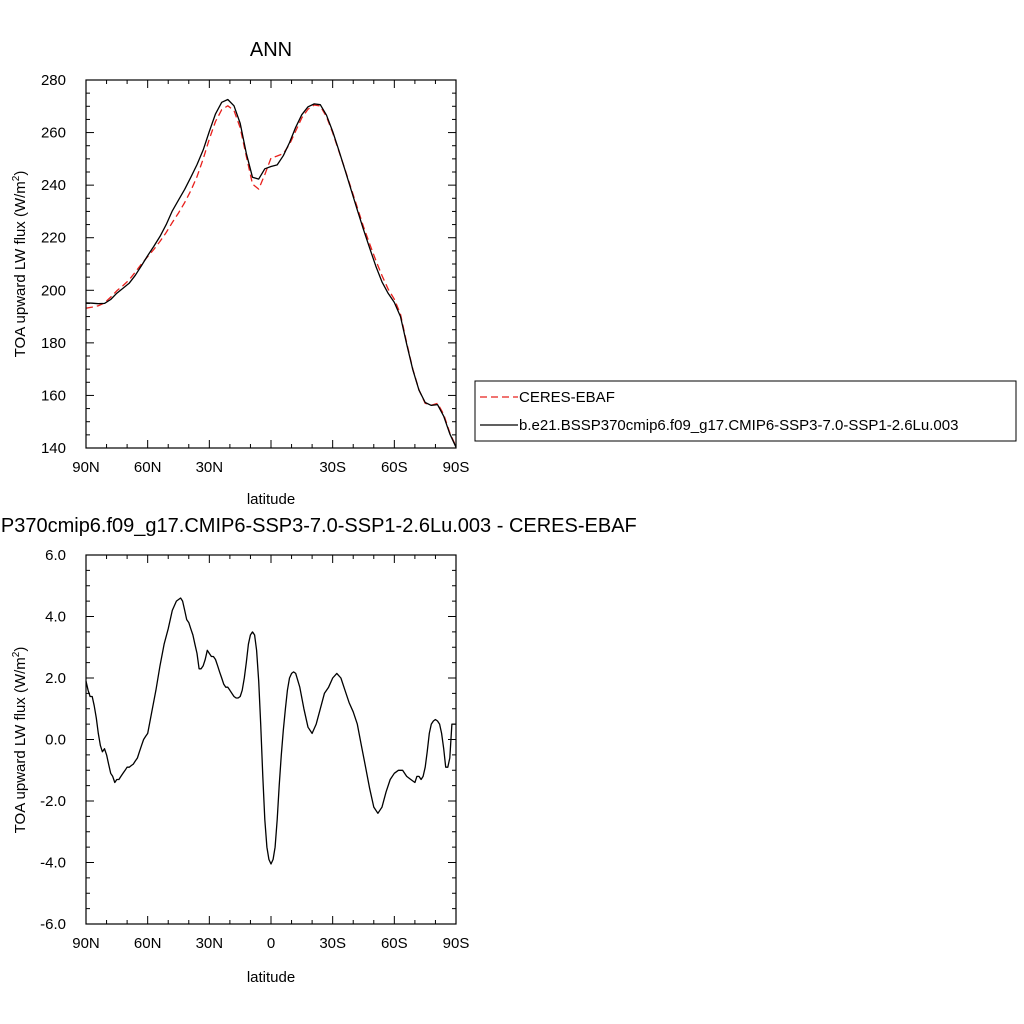  I want to click on top-y-tick-label: 220, so click(53, 238).